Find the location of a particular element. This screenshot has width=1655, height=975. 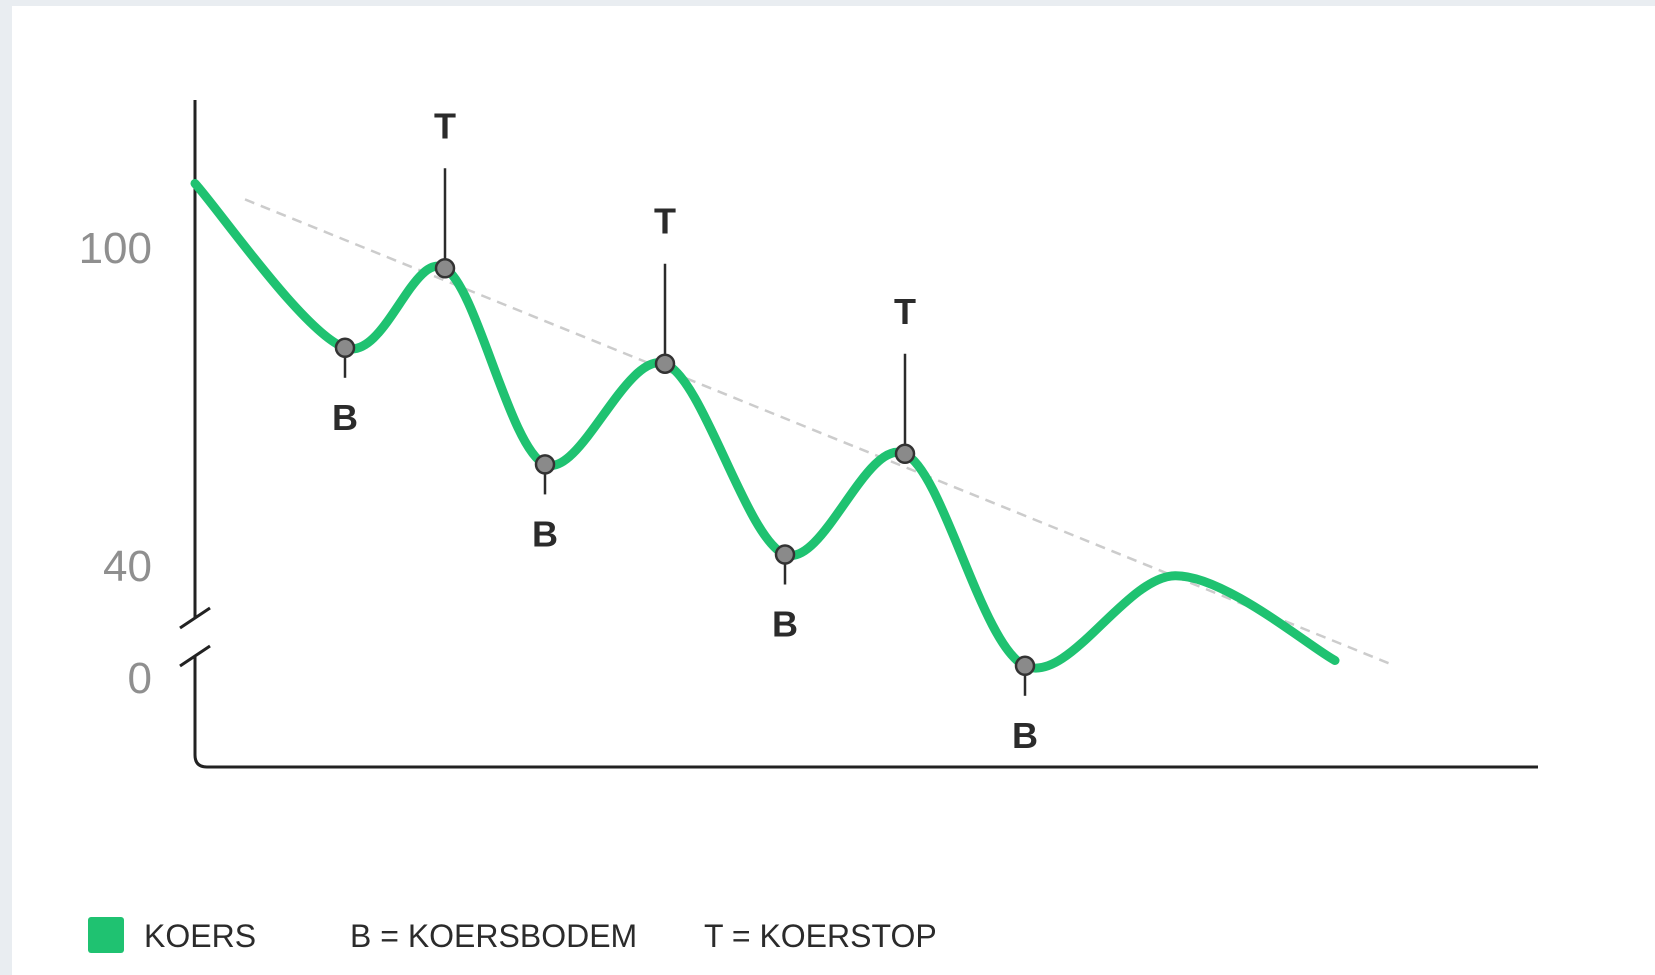

legend-label: B = KOERSBODEM is located at coordinates (493, 936).